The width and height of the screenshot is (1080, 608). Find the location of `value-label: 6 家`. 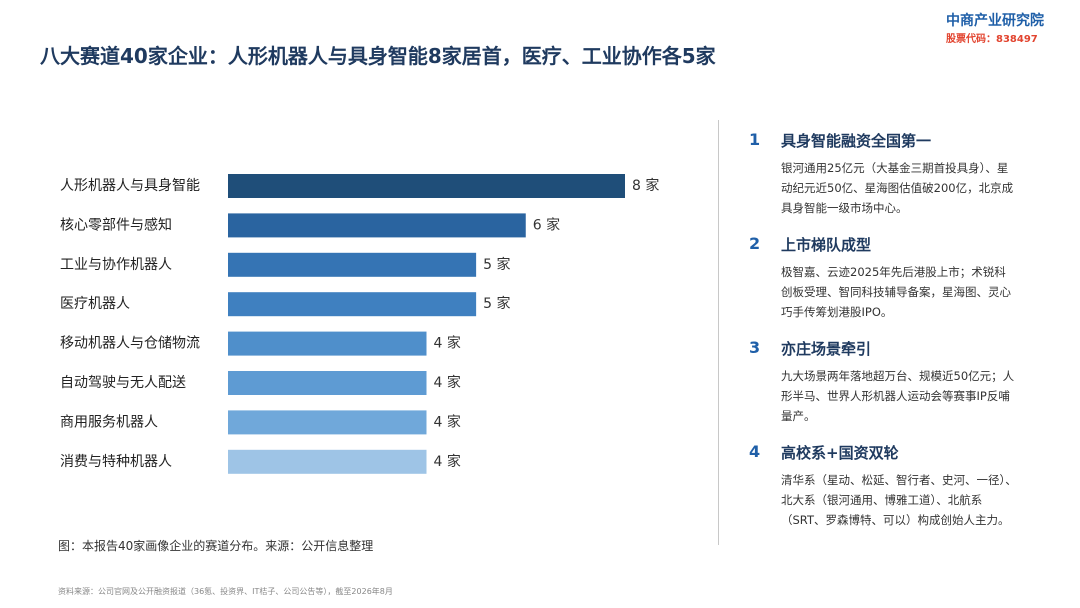

value-label: 6 家 is located at coordinates (546, 224).